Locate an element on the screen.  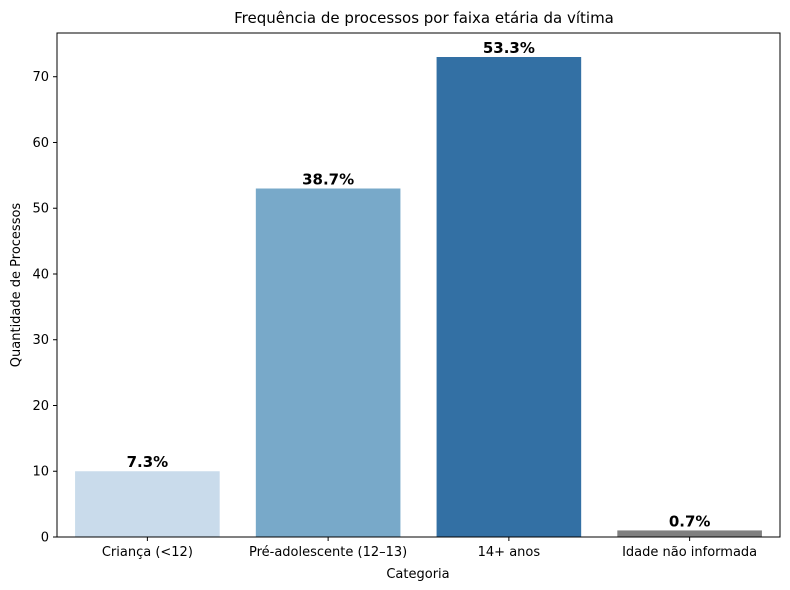
y-tick-label: 0 is located at coordinates (45, 538).